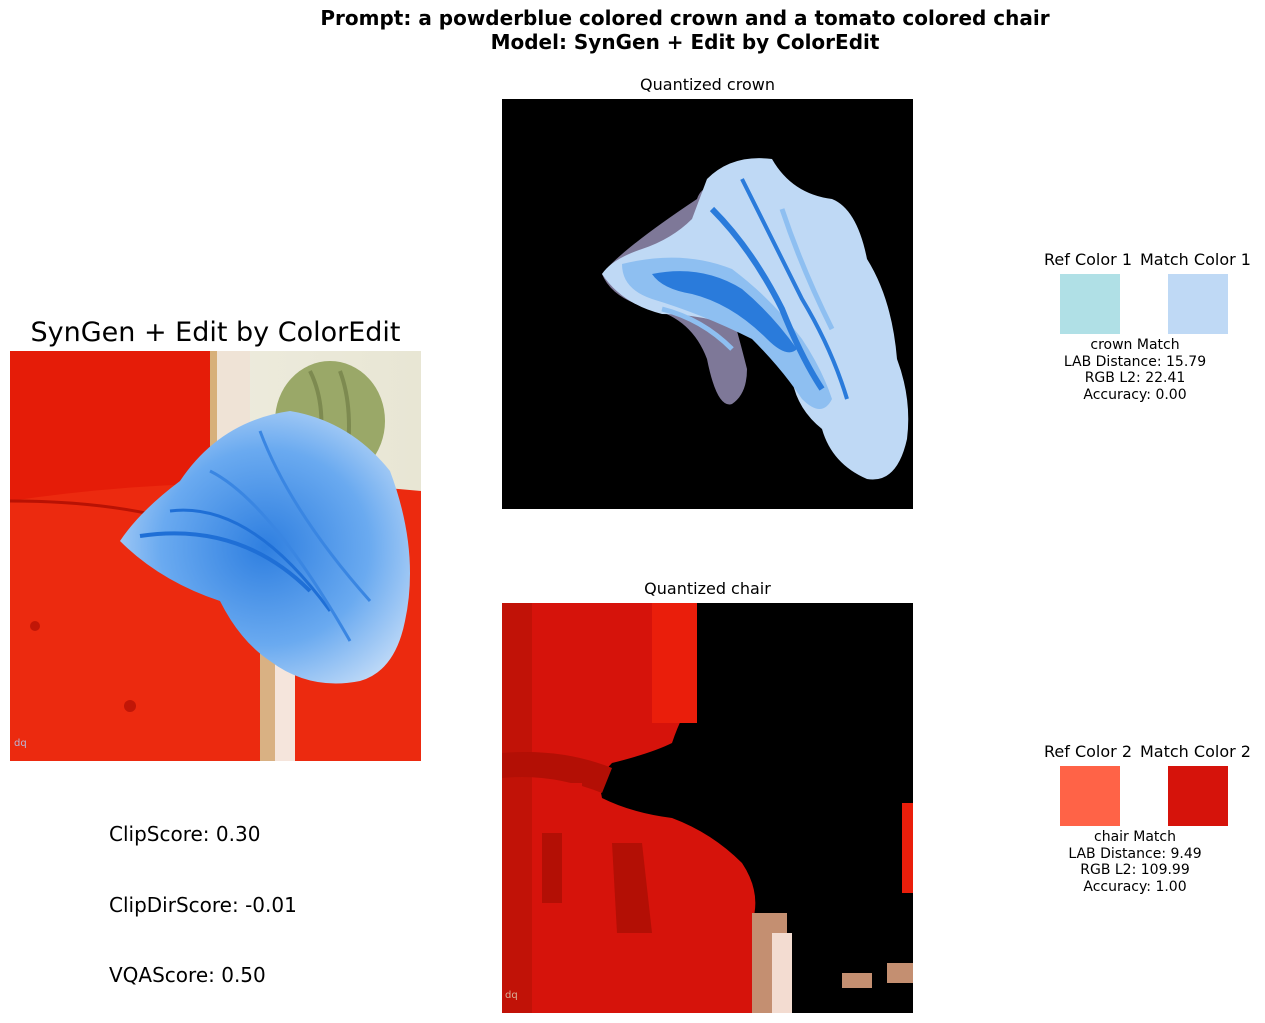  Describe the element at coordinates (1135, 361) in the screenshot. I see `crown-lab-distance: LAB Distance: 15.79` at that location.